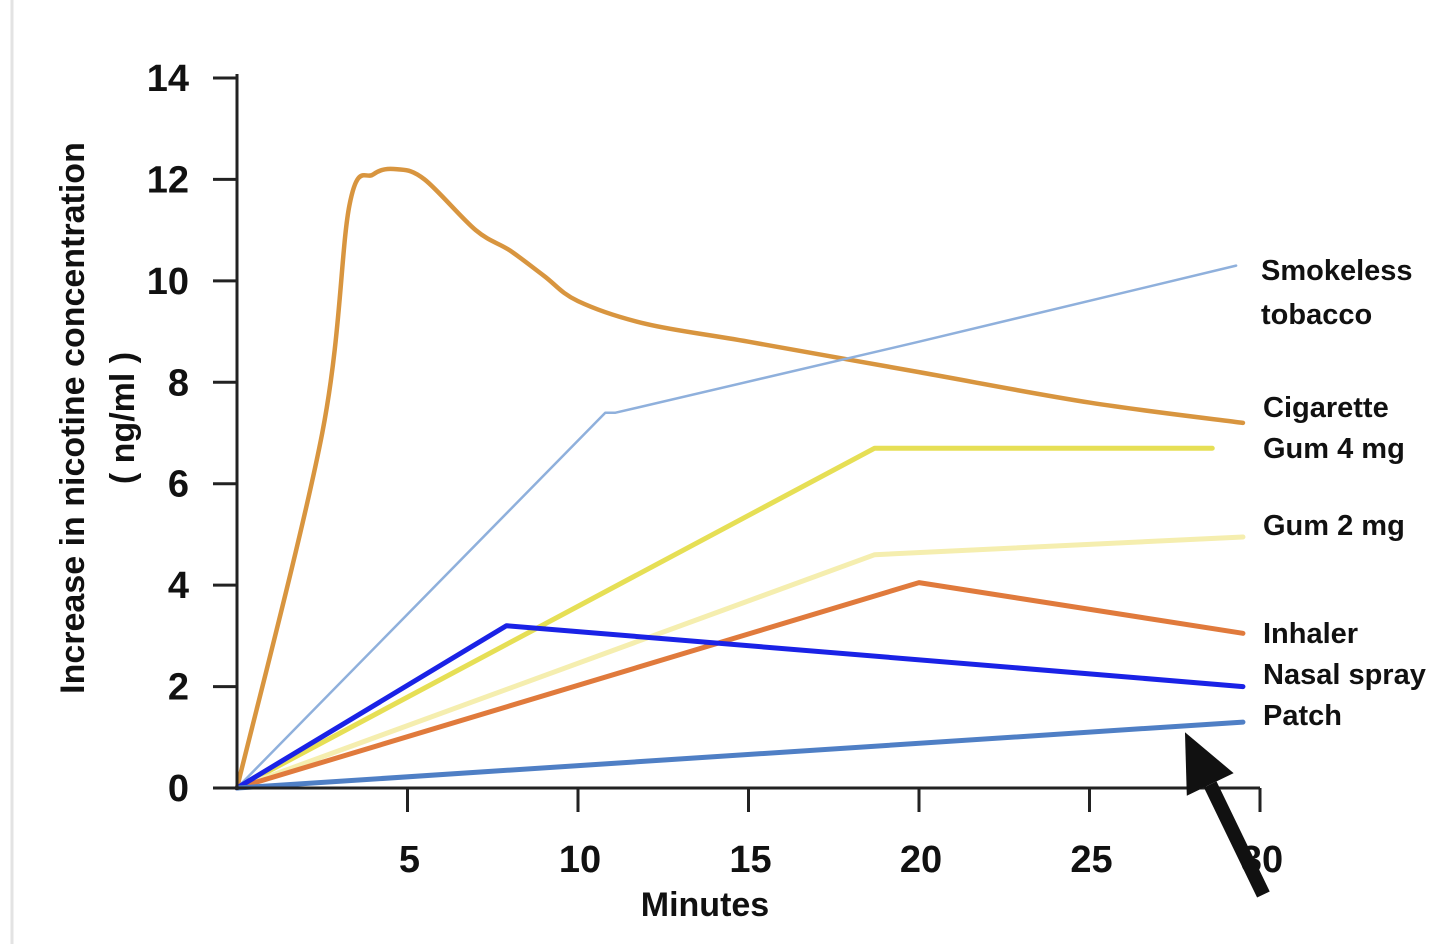 This screenshot has width=1440, height=944. I want to click on x-tick-label: 15, so click(750, 860).